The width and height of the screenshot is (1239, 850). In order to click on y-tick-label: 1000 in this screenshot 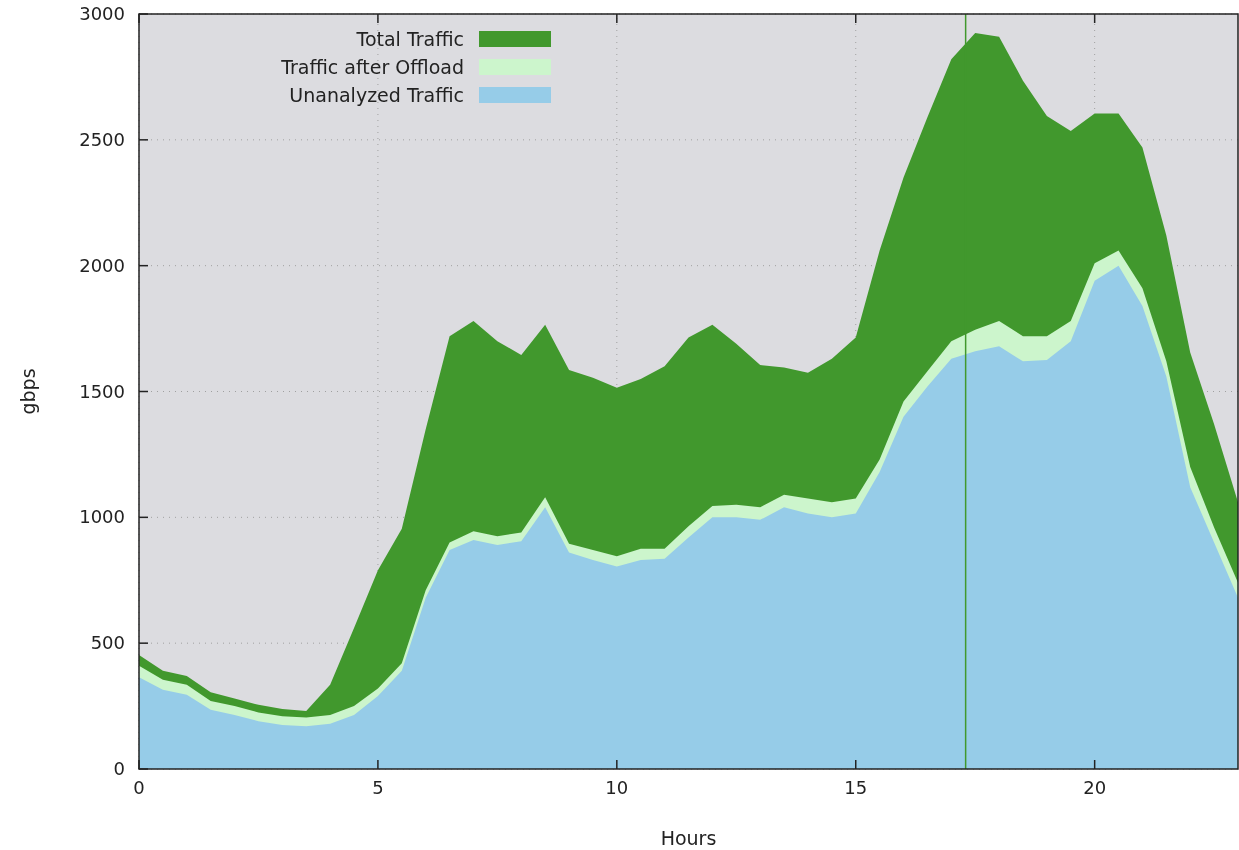, I will do `click(102, 517)`.